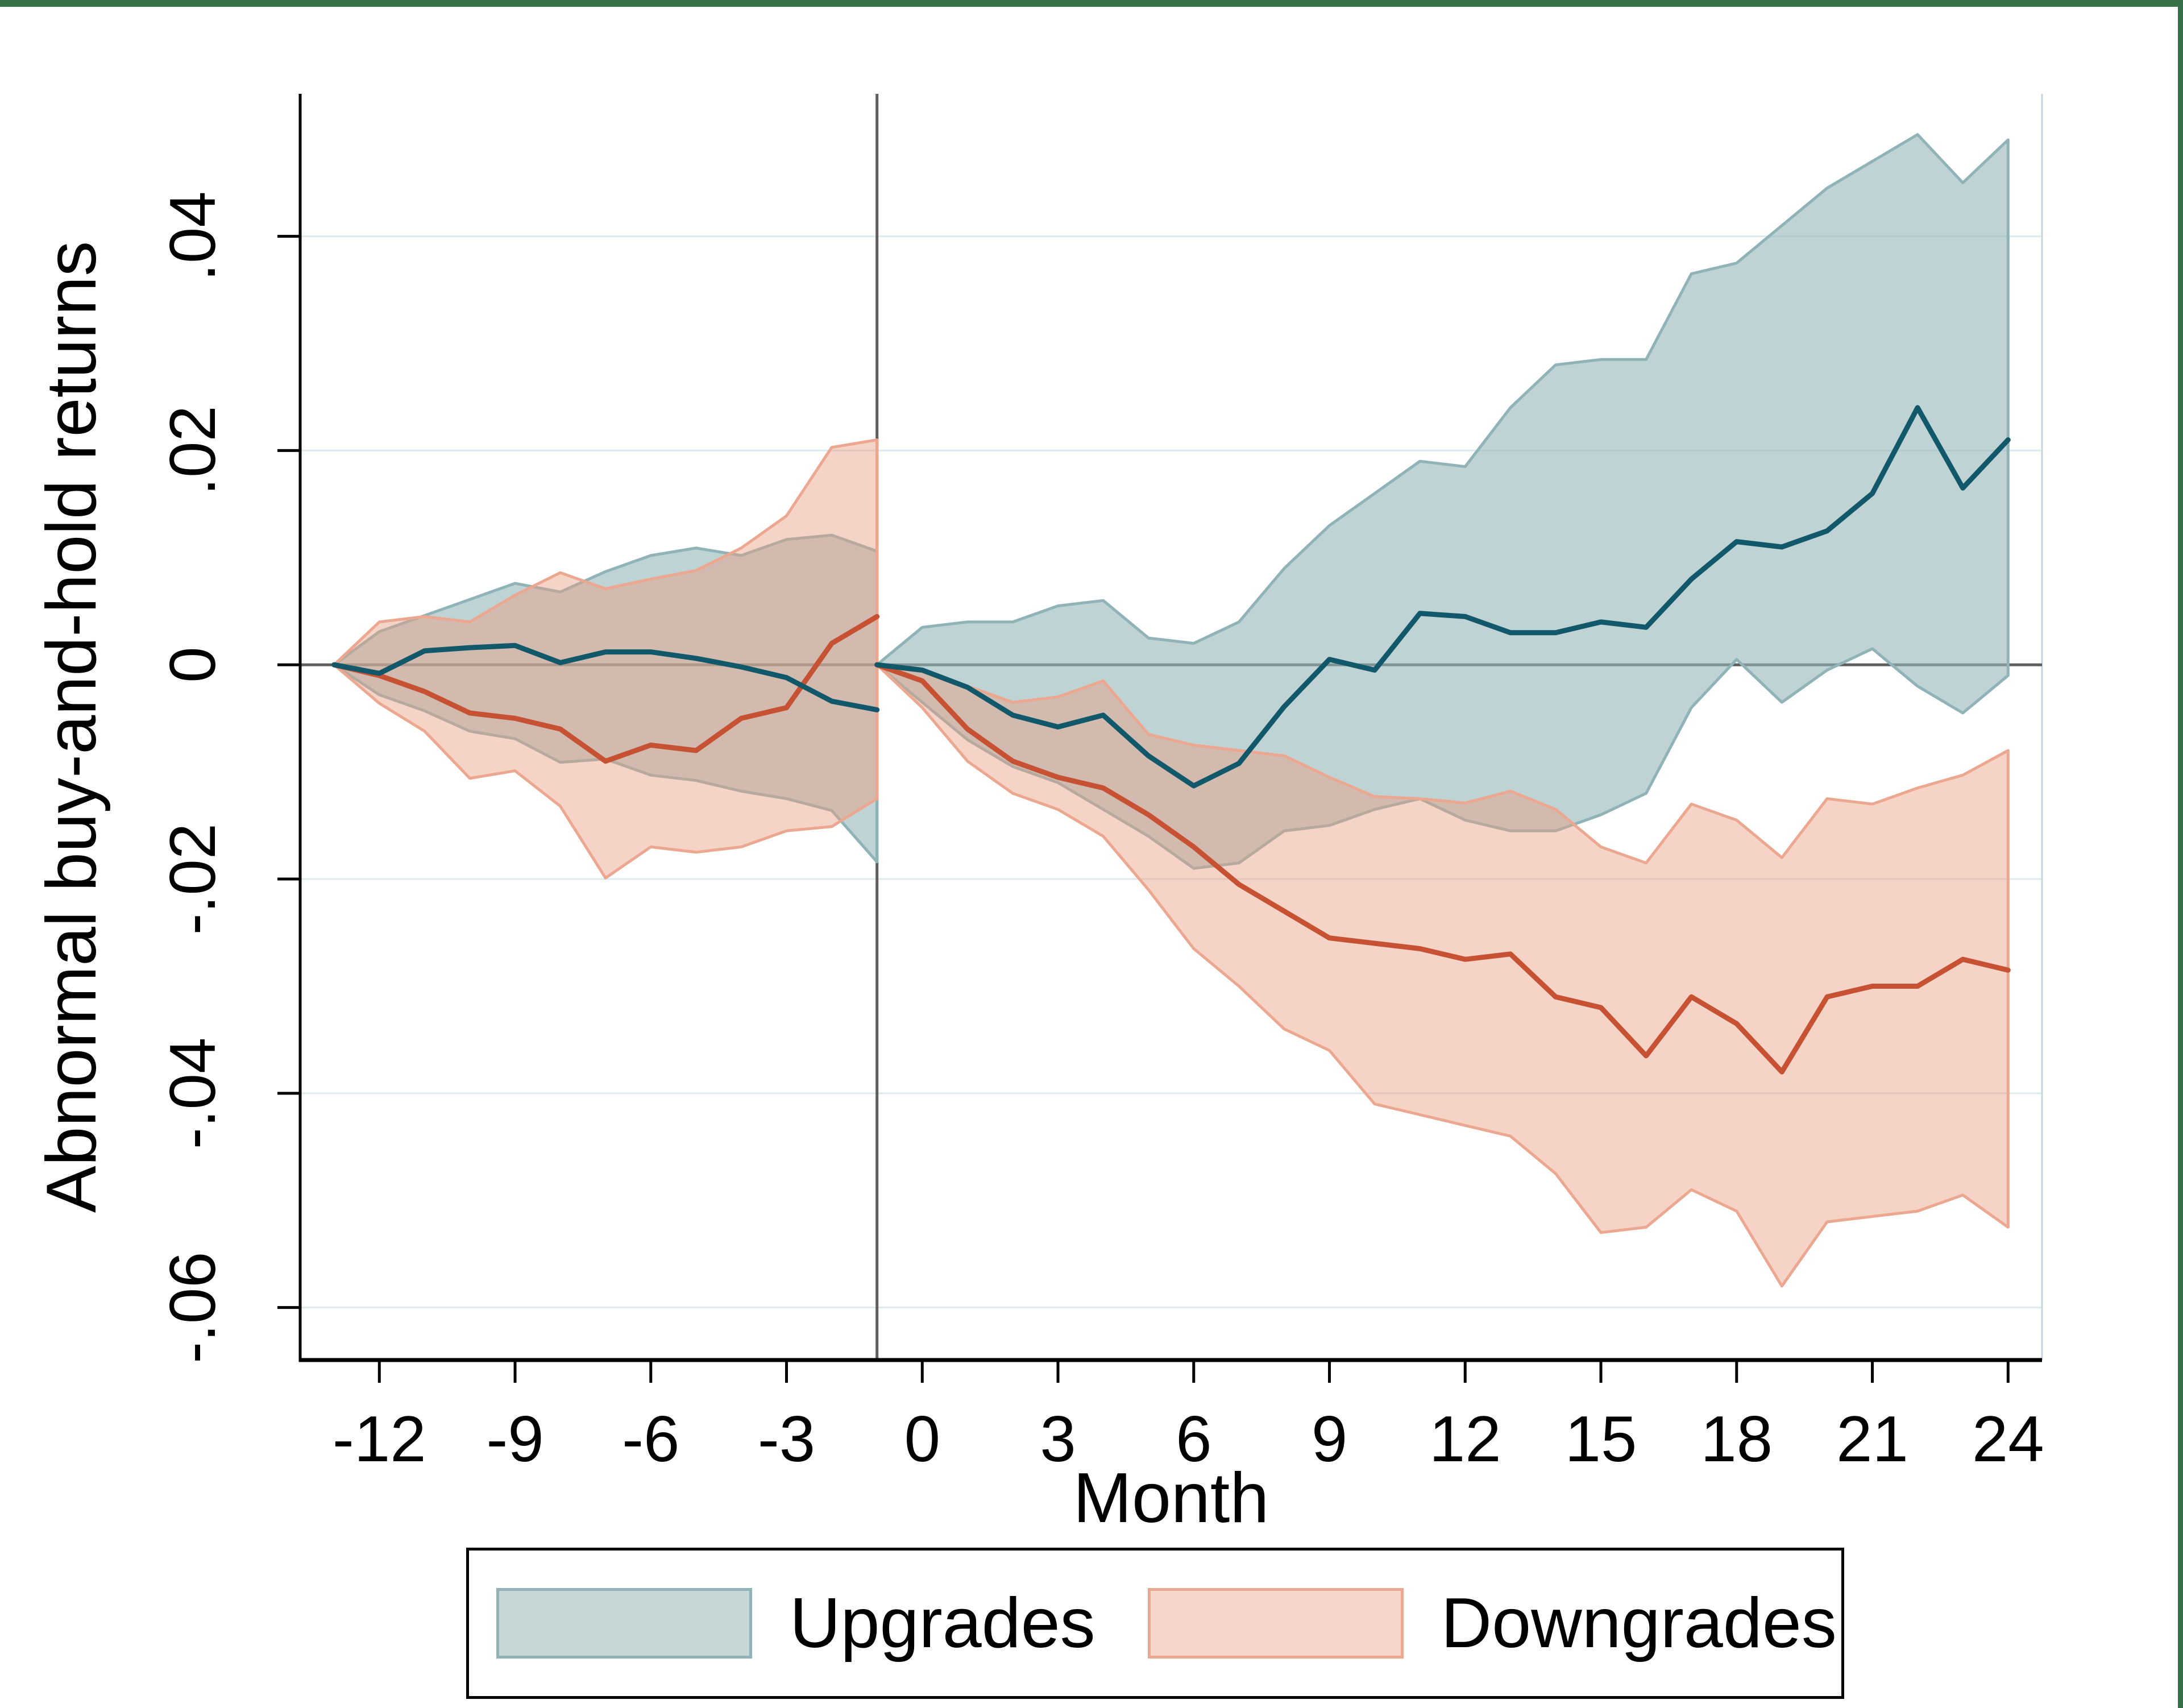 The height and width of the screenshot is (1708, 2183). I want to click on x-tick-label: 9, so click(1329, 1439).